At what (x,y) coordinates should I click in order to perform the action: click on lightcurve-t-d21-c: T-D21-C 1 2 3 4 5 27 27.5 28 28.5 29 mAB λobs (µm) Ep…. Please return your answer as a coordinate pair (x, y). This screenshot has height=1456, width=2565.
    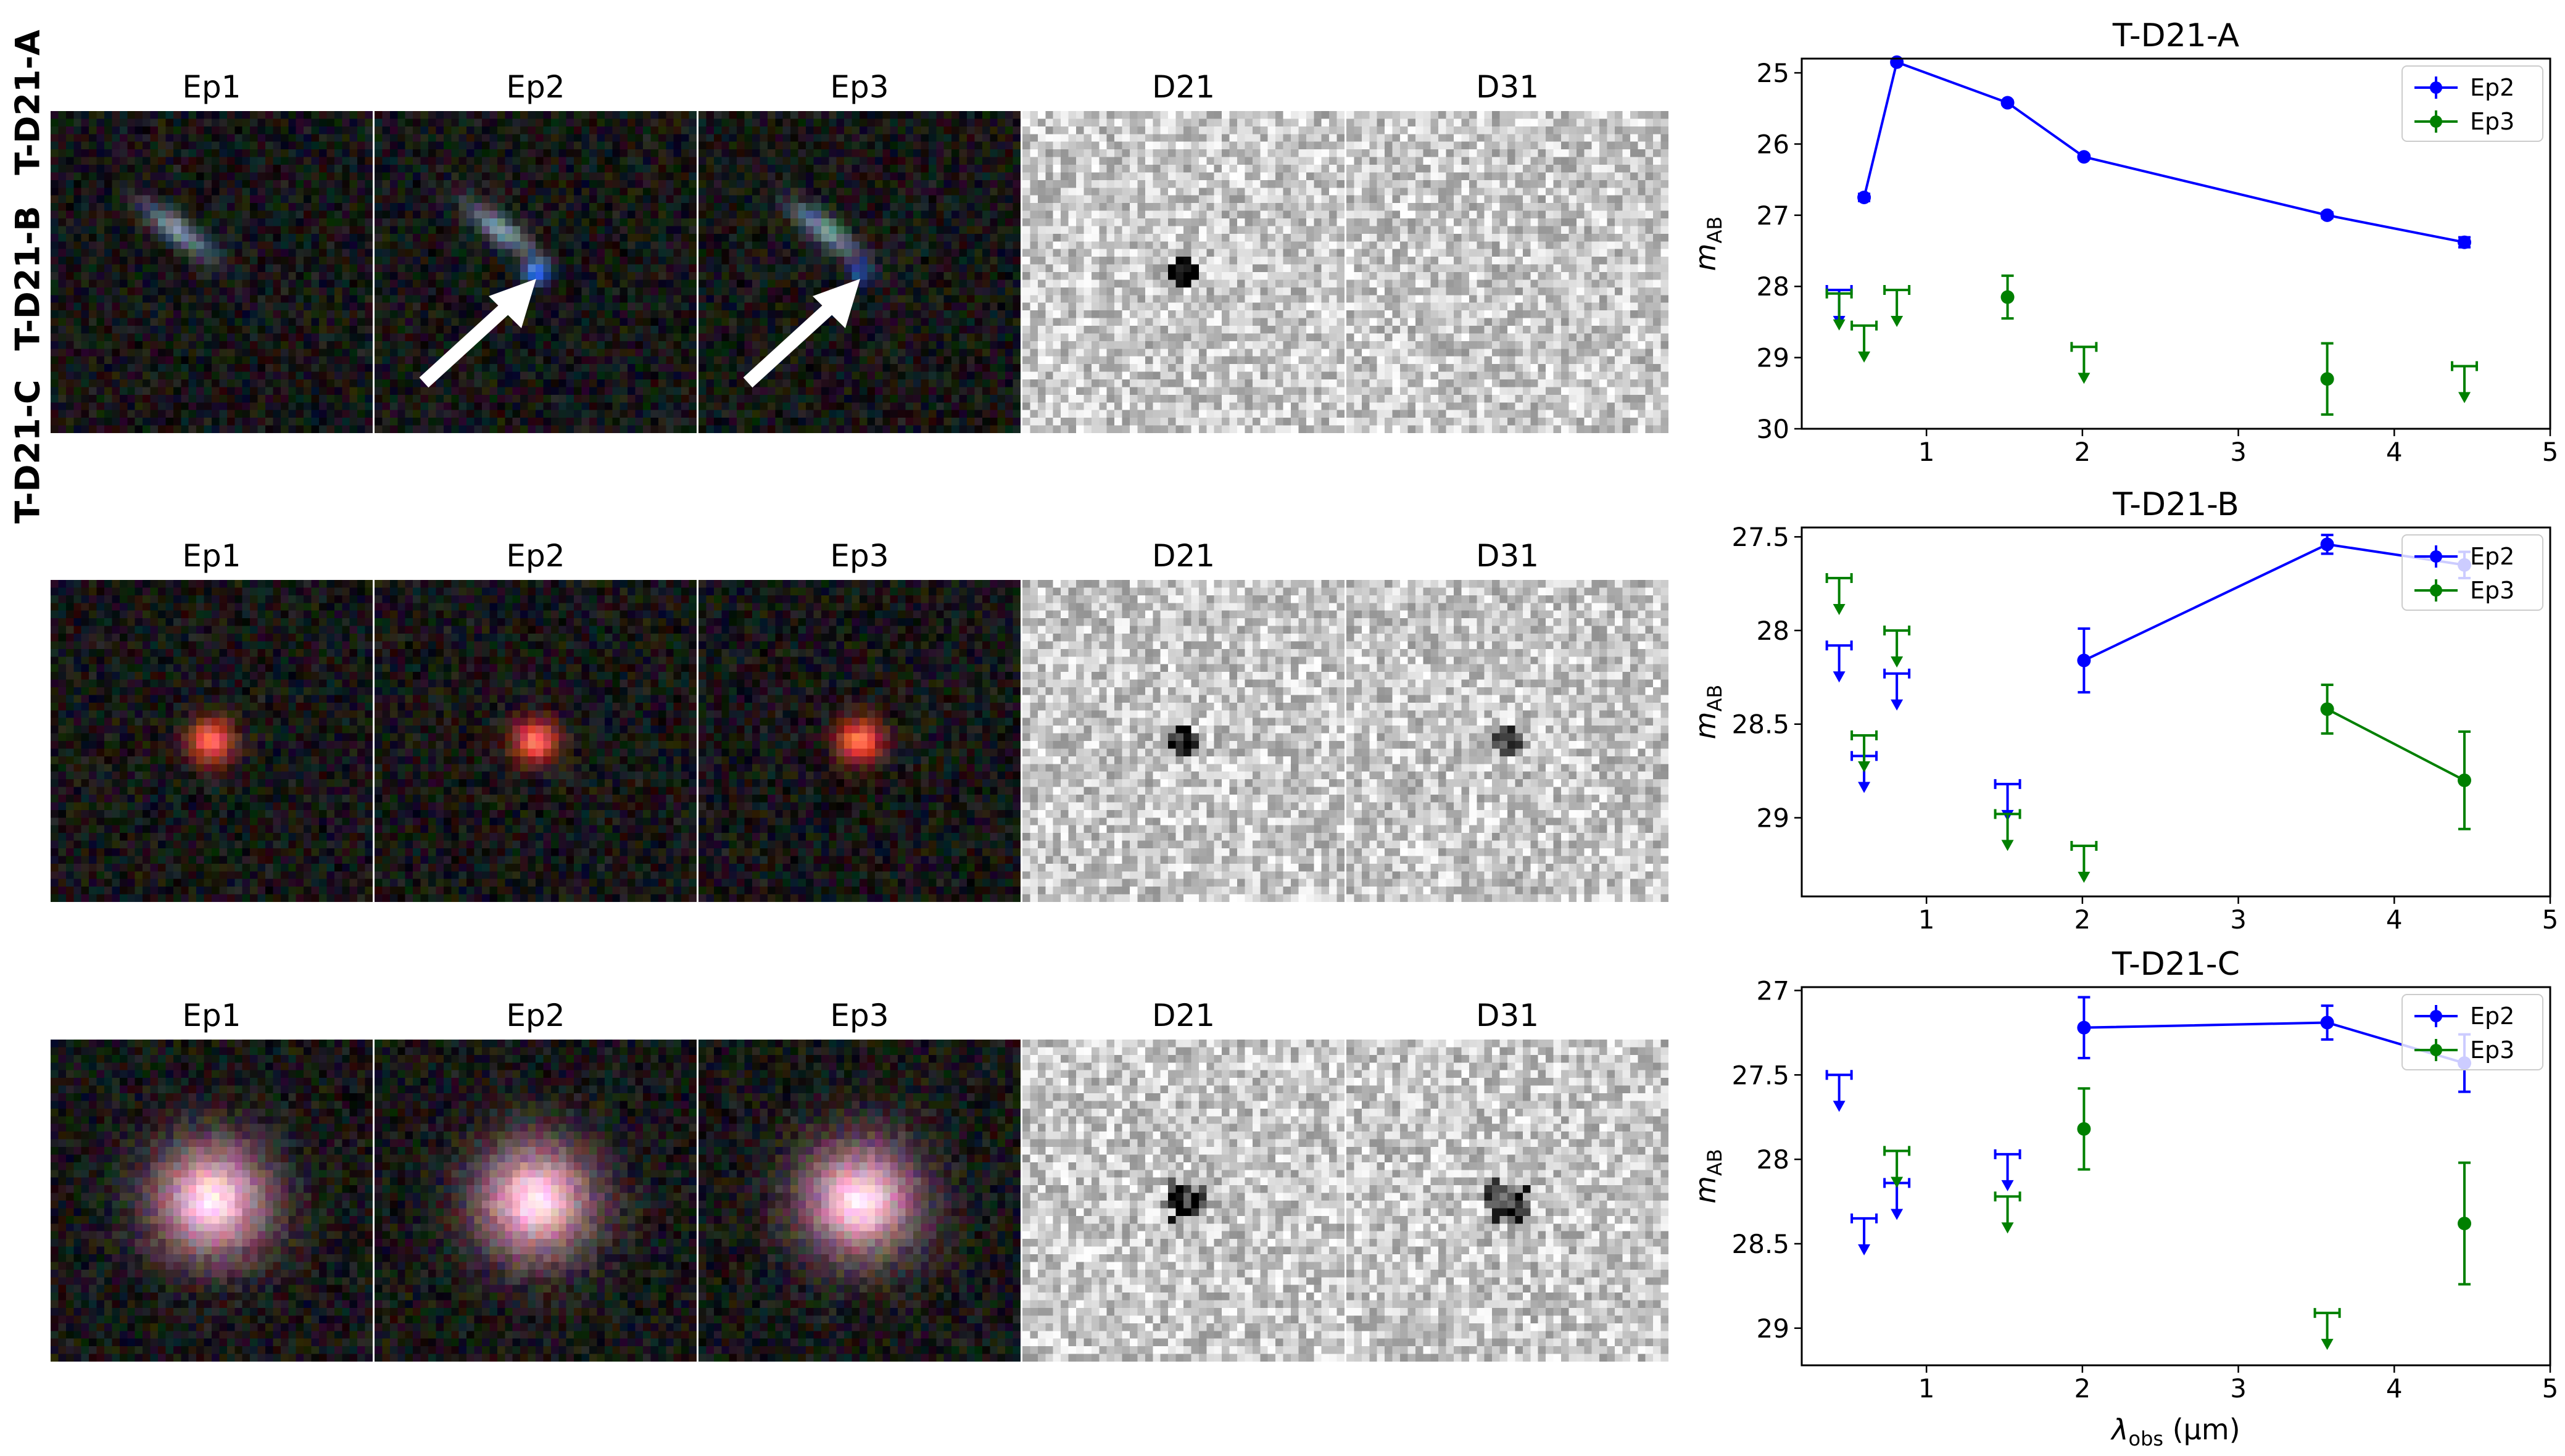
    Looking at the image, I should click on (2123, 1198).